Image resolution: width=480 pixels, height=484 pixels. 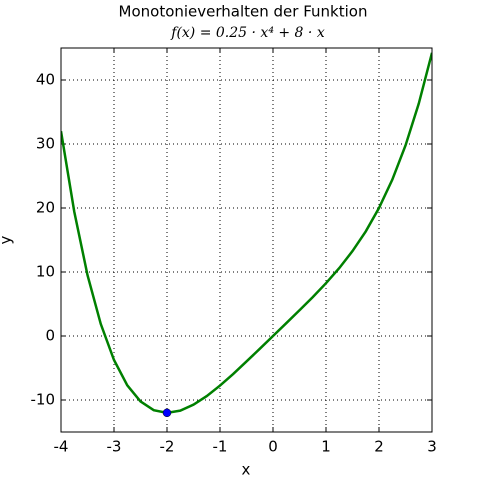 I want to click on x-tick-label: 1, so click(x=326, y=447).